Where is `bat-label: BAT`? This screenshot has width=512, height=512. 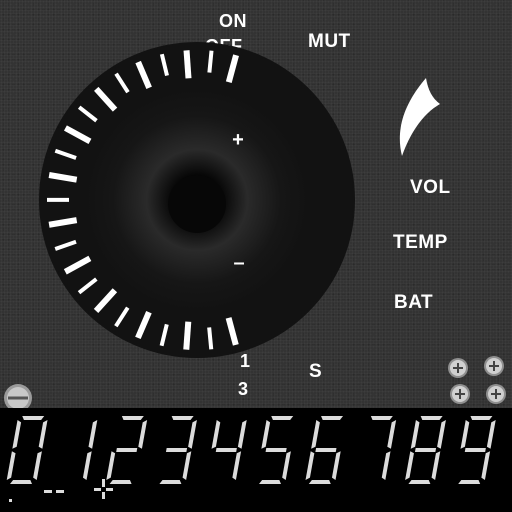 bat-label: BAT is located at coordinates (414, 302).